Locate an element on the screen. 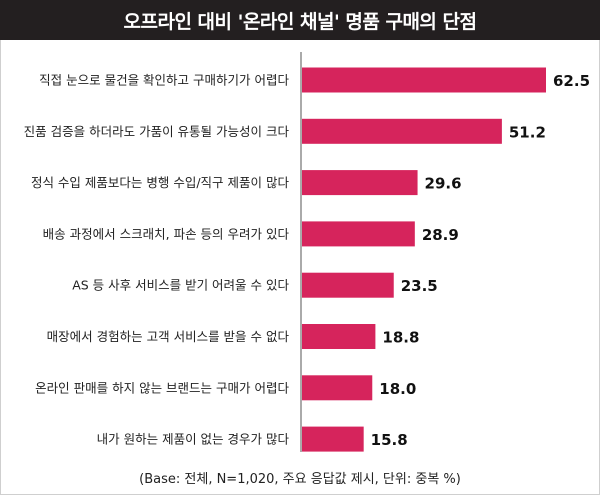 The height and width of the screenshot is (503, 600). footnote: (Base: 전체, N=1,020, 주요 응답값 제시, 단위: 중복 %) is located at coordinates (300, 479).